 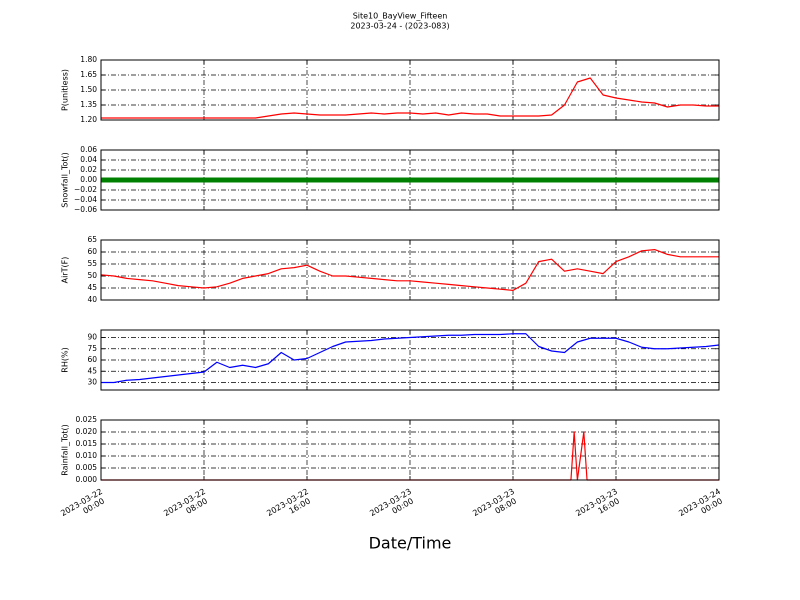 What do you see at coordinates (85, 189) in the screenshot?
I see `y-tick-label: −0.02` at bounding box center [85, 189].